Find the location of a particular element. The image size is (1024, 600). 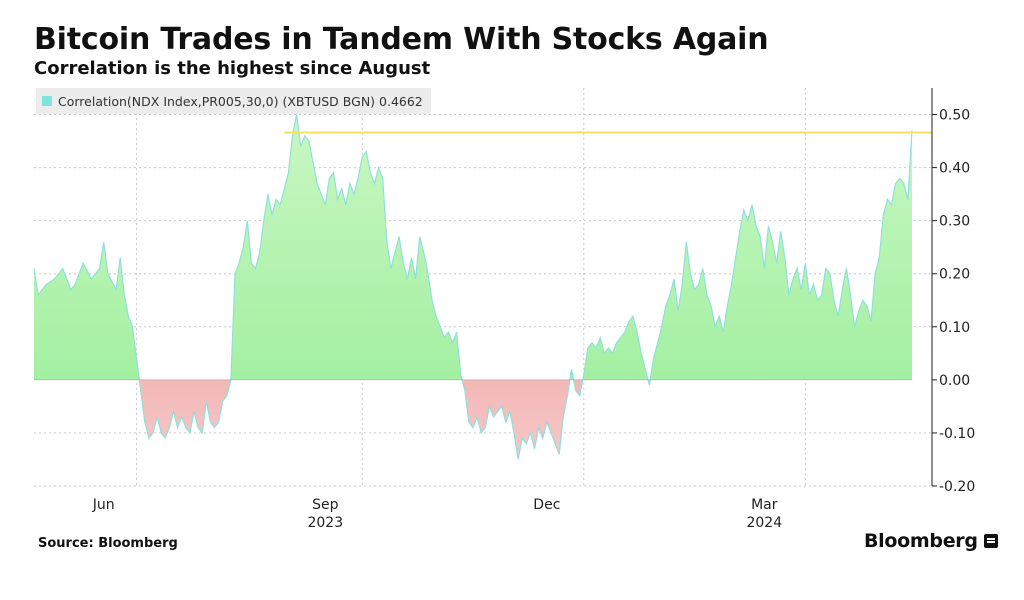

x-axis: Jun Sep 2023 Dec Mar 2024 is located at coordinates (437, 514).